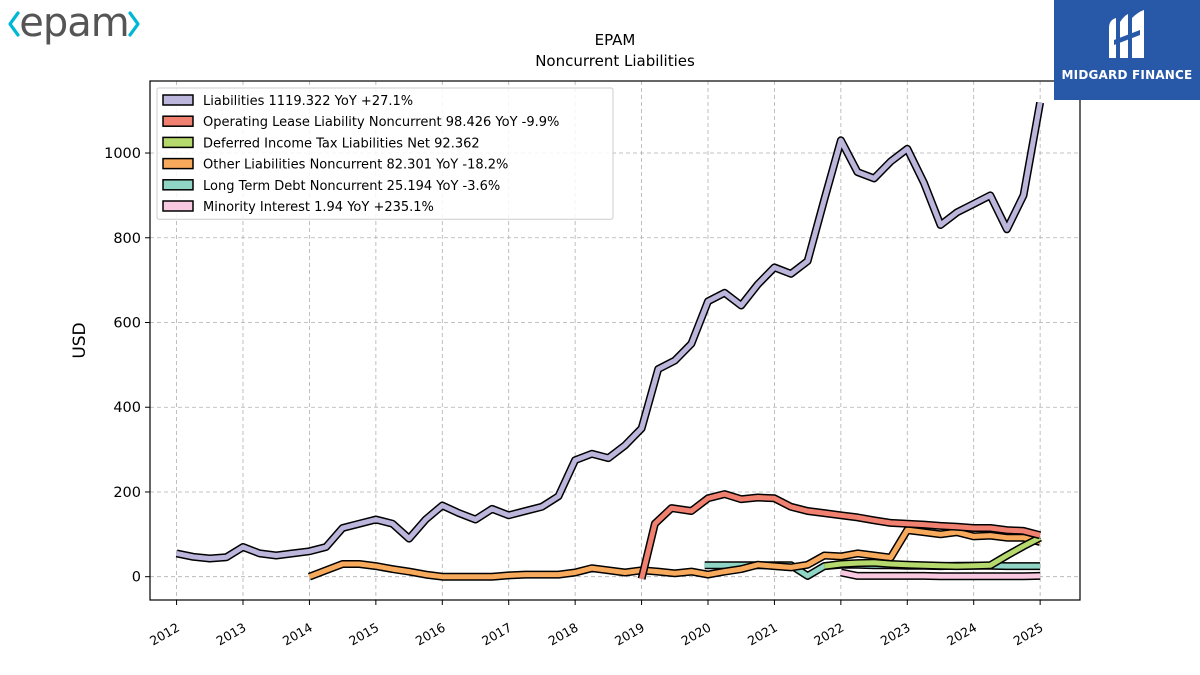 The width and height of the screenshot is (1200, 675). Describe the element at coordinates (134, 24) in the screenshot. I see `logo-chevron-right-icon` at that location.